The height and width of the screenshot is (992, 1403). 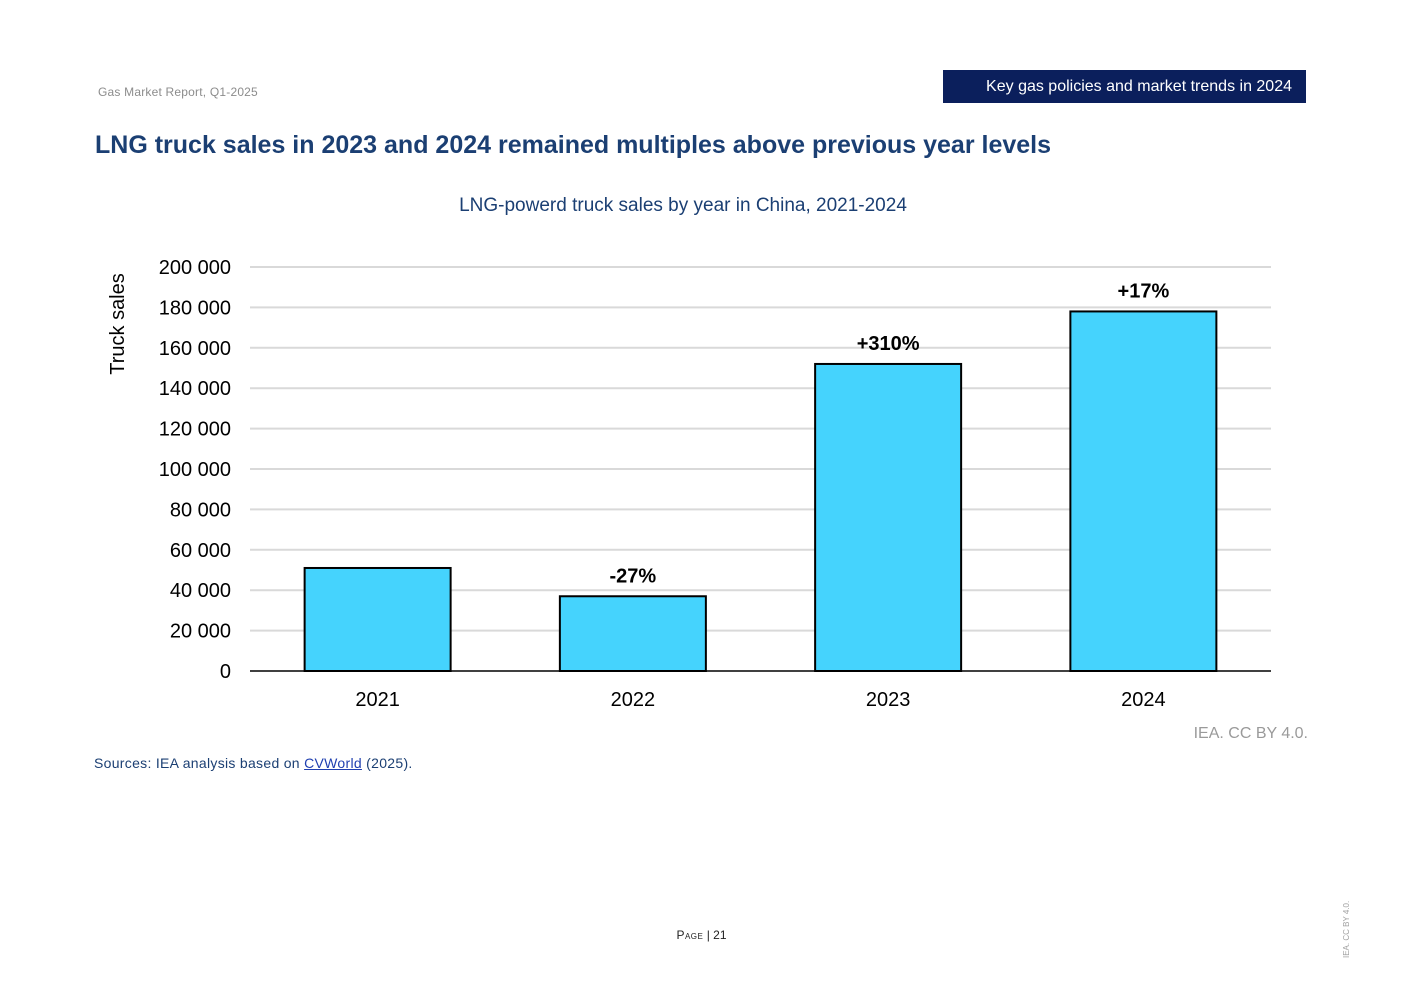 What do you see at coordinates (118, 324) in the screenshot?
I see `y-axis-title: Truck sales` at bounding box center [118, 324].